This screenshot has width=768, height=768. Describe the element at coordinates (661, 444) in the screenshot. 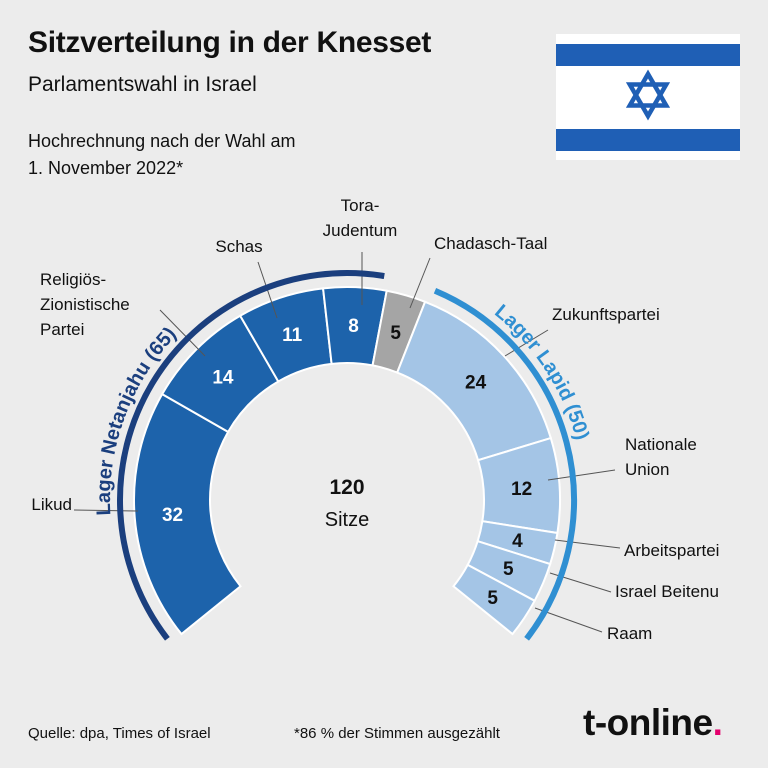

I see `party-label-nationale-union-line-1: Nationale` at that location.